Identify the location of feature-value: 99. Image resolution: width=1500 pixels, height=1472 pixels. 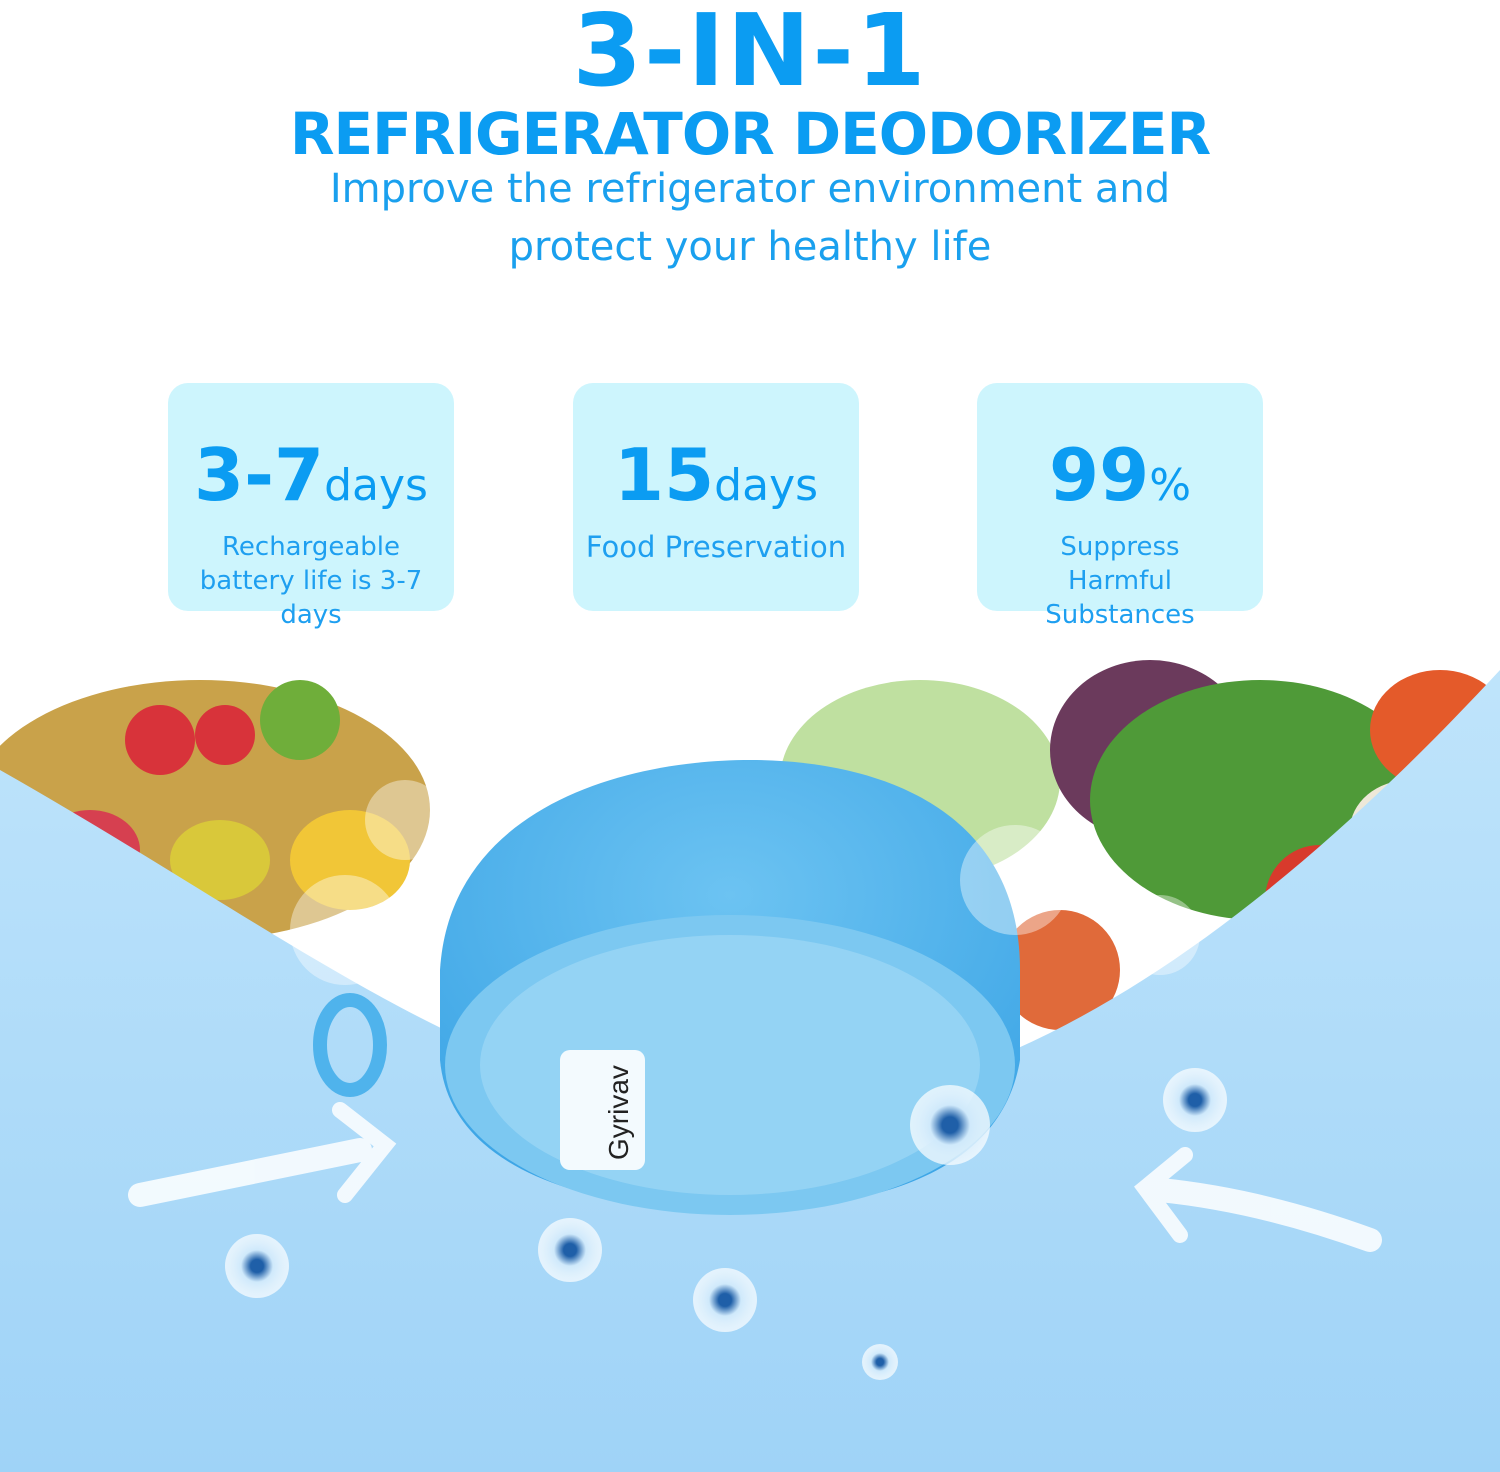
(1099, 475).